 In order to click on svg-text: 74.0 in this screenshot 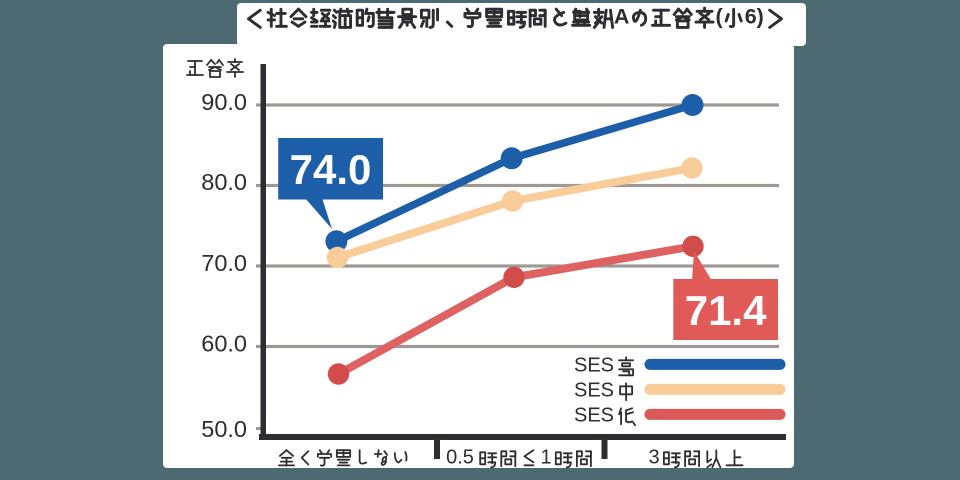, I will do `click(331, 169)`.